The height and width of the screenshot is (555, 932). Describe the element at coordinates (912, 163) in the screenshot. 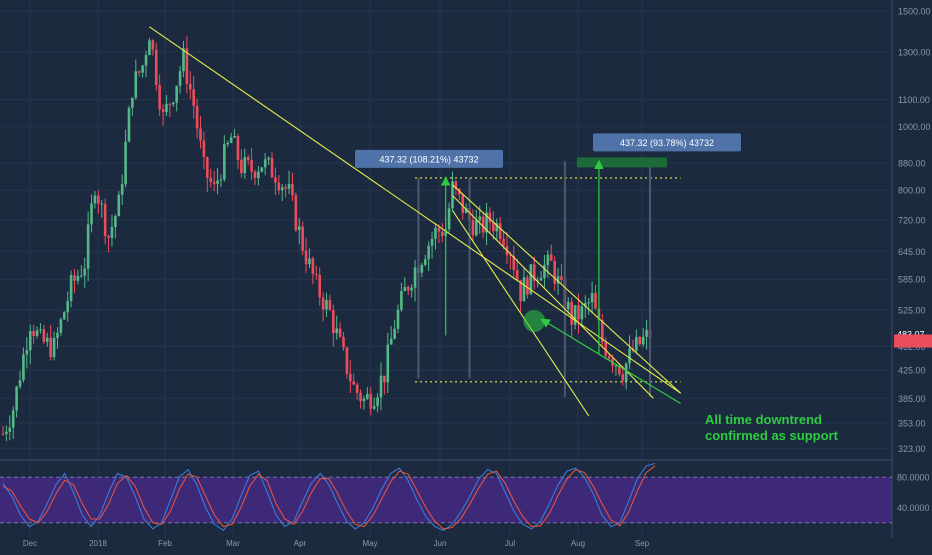

I see `price-tick-label: 880.00` at that location.